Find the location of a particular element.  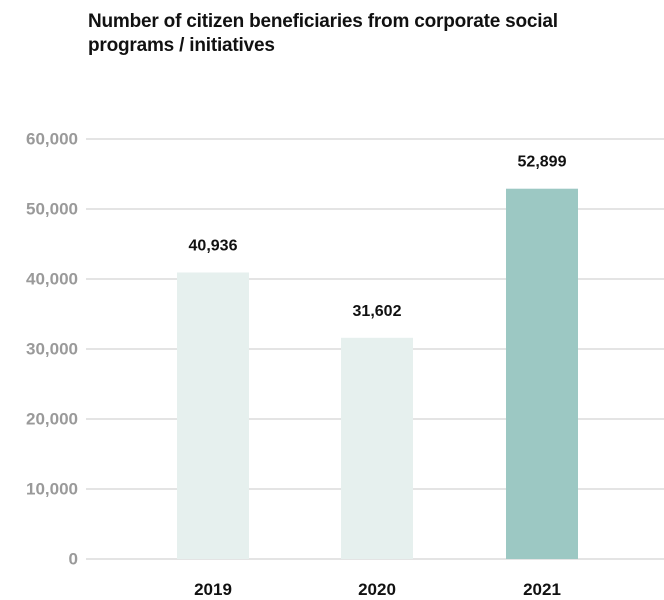

data-label: 31,602 is located at coordinates (377, 311).